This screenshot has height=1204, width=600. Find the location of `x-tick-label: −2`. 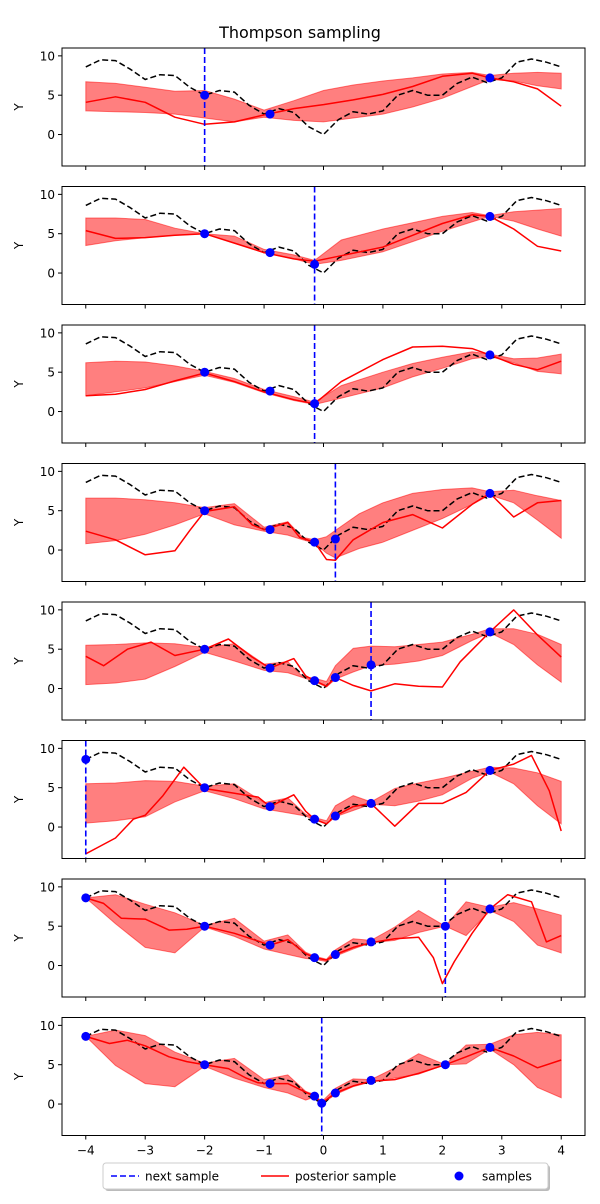

x-tick-label: −2 is located at coordinates (205, 1151).